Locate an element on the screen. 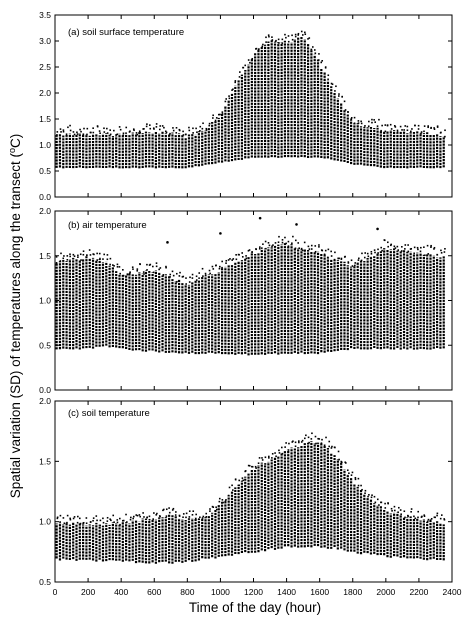  y-axis-title-unit: C) is located at coordinates (15, 141).